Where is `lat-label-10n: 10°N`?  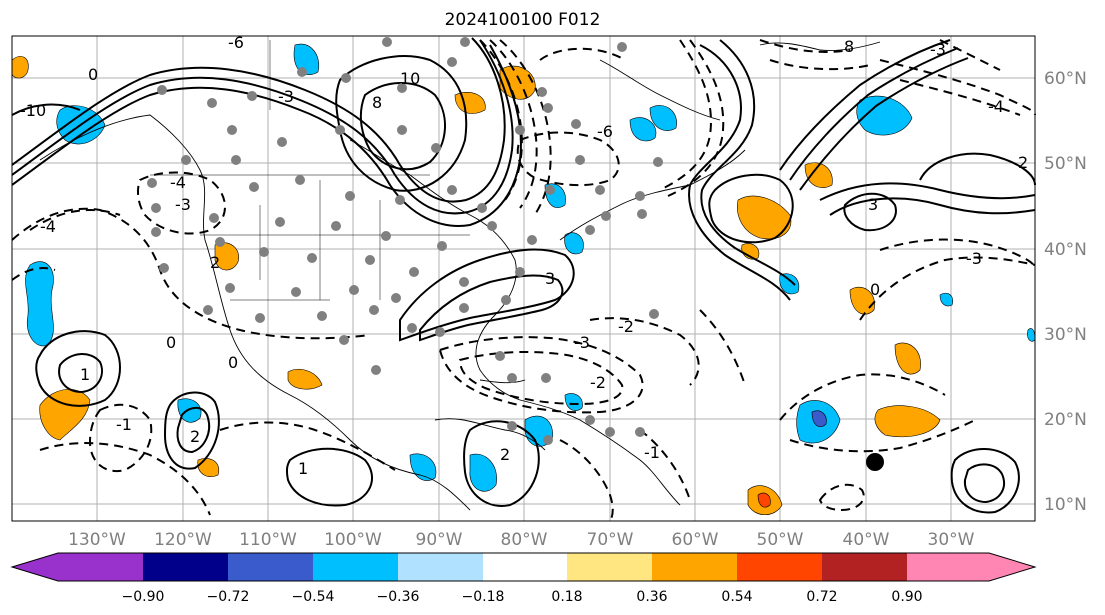
lat-label-10n: 10°N is located at coordinates (1065, 505).